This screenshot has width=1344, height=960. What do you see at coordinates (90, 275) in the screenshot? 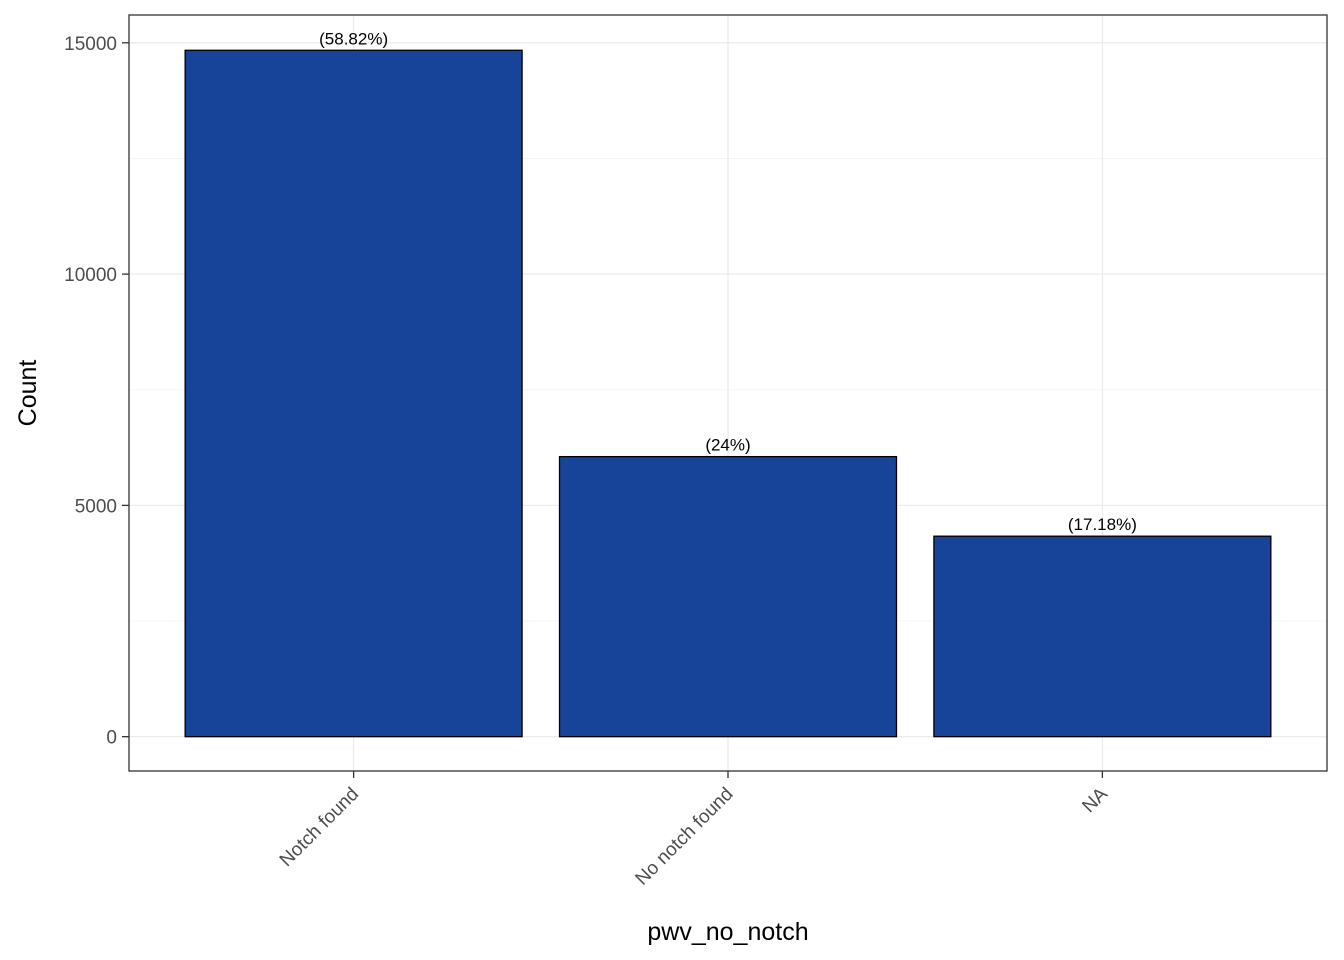
I see `y-tick-label: 10000` at bounding box center [90, 275].